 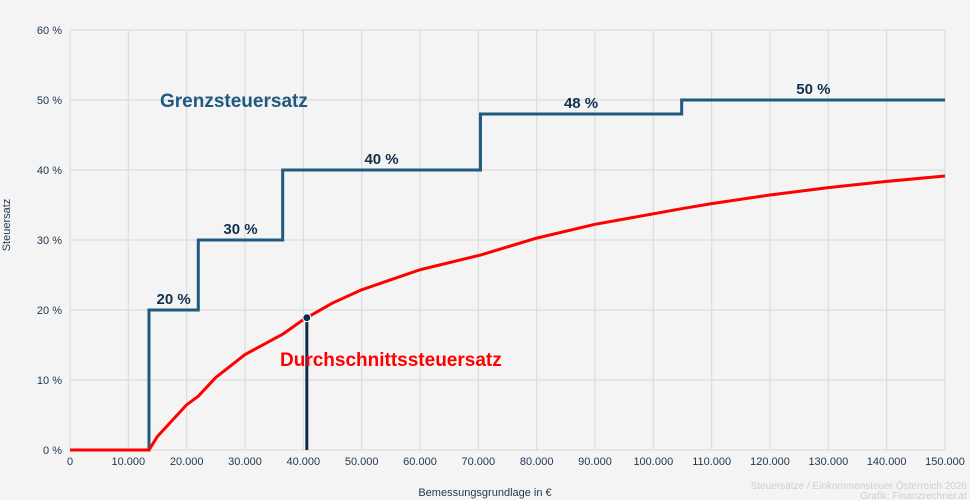 I want to click on source-line-2: Grafik: Finanzrechner.at, so click(x=913, y=495).